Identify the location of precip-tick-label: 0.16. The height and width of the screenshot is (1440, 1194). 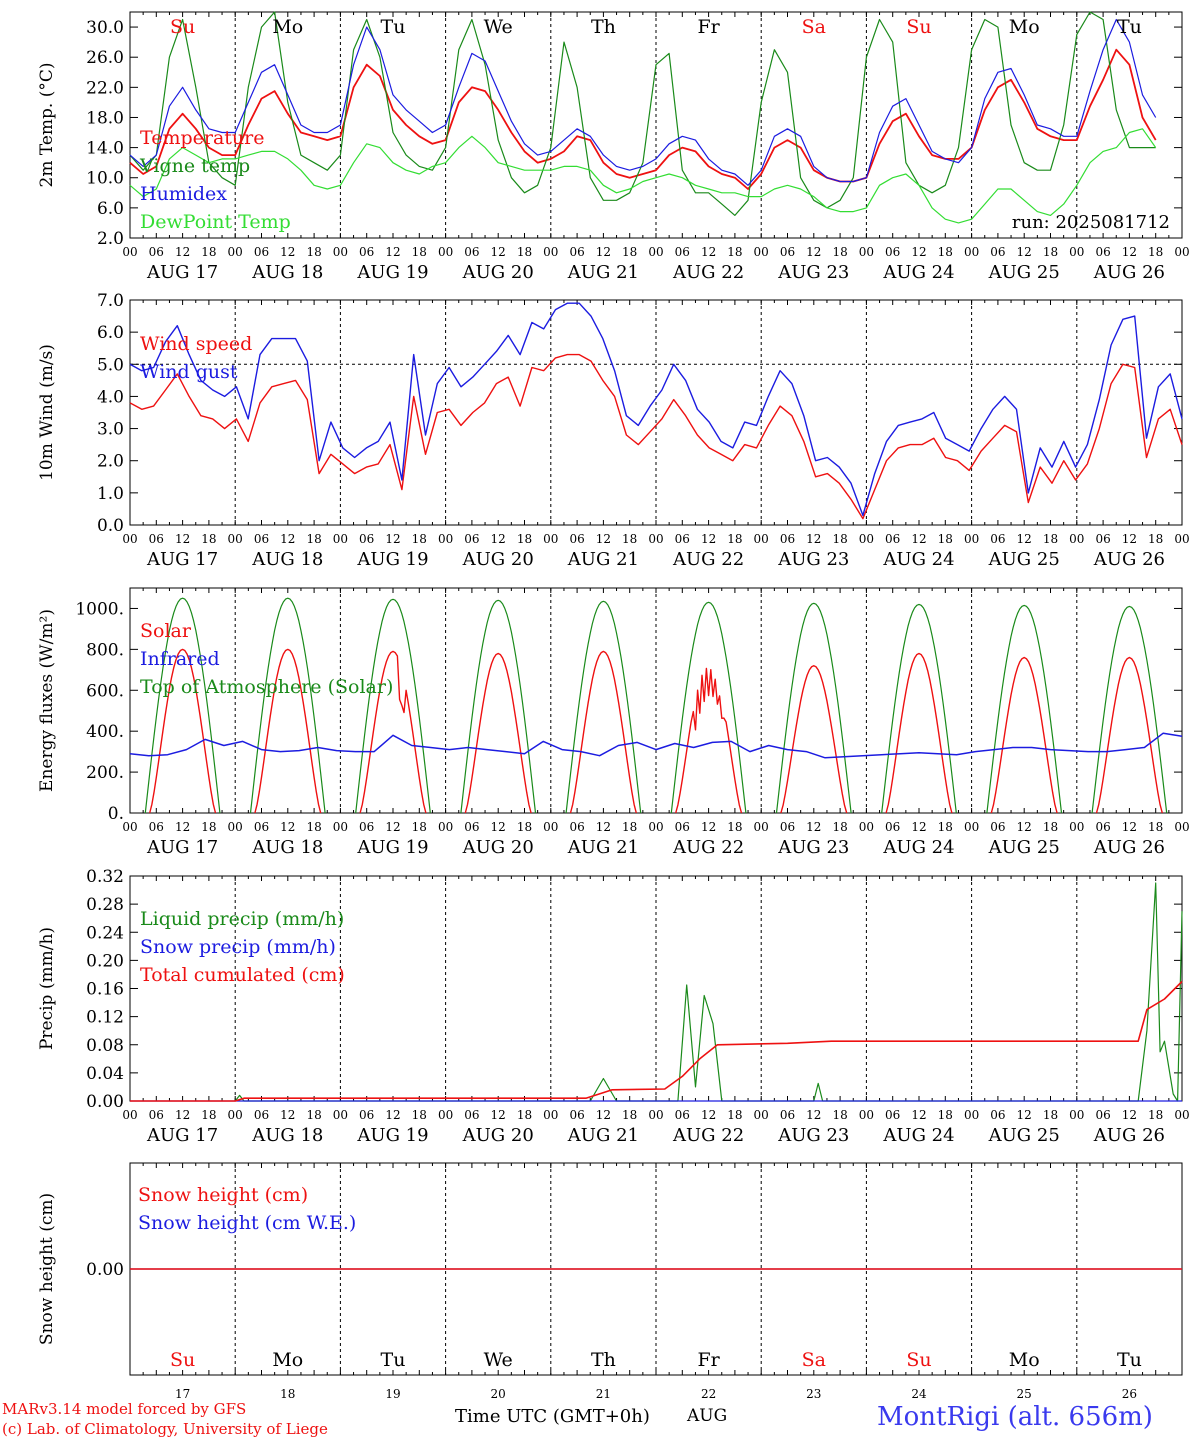
(105, 990).